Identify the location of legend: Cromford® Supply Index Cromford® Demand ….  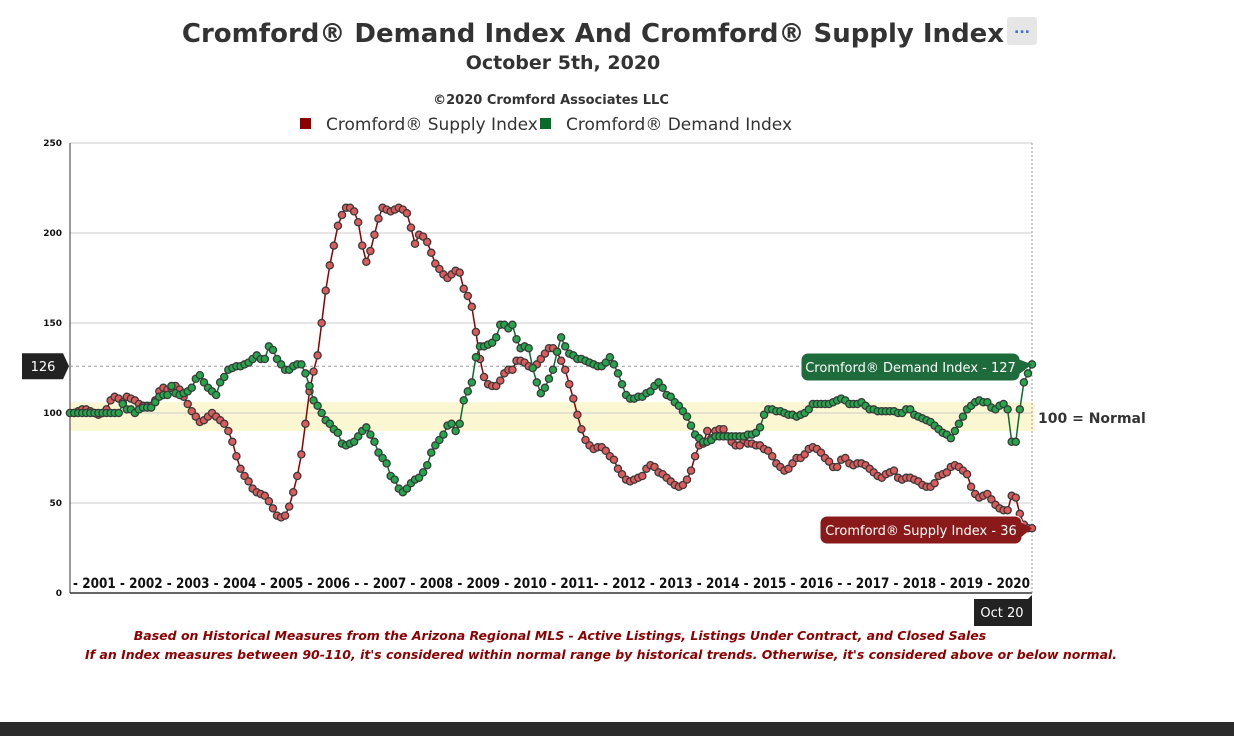
(546, 125).